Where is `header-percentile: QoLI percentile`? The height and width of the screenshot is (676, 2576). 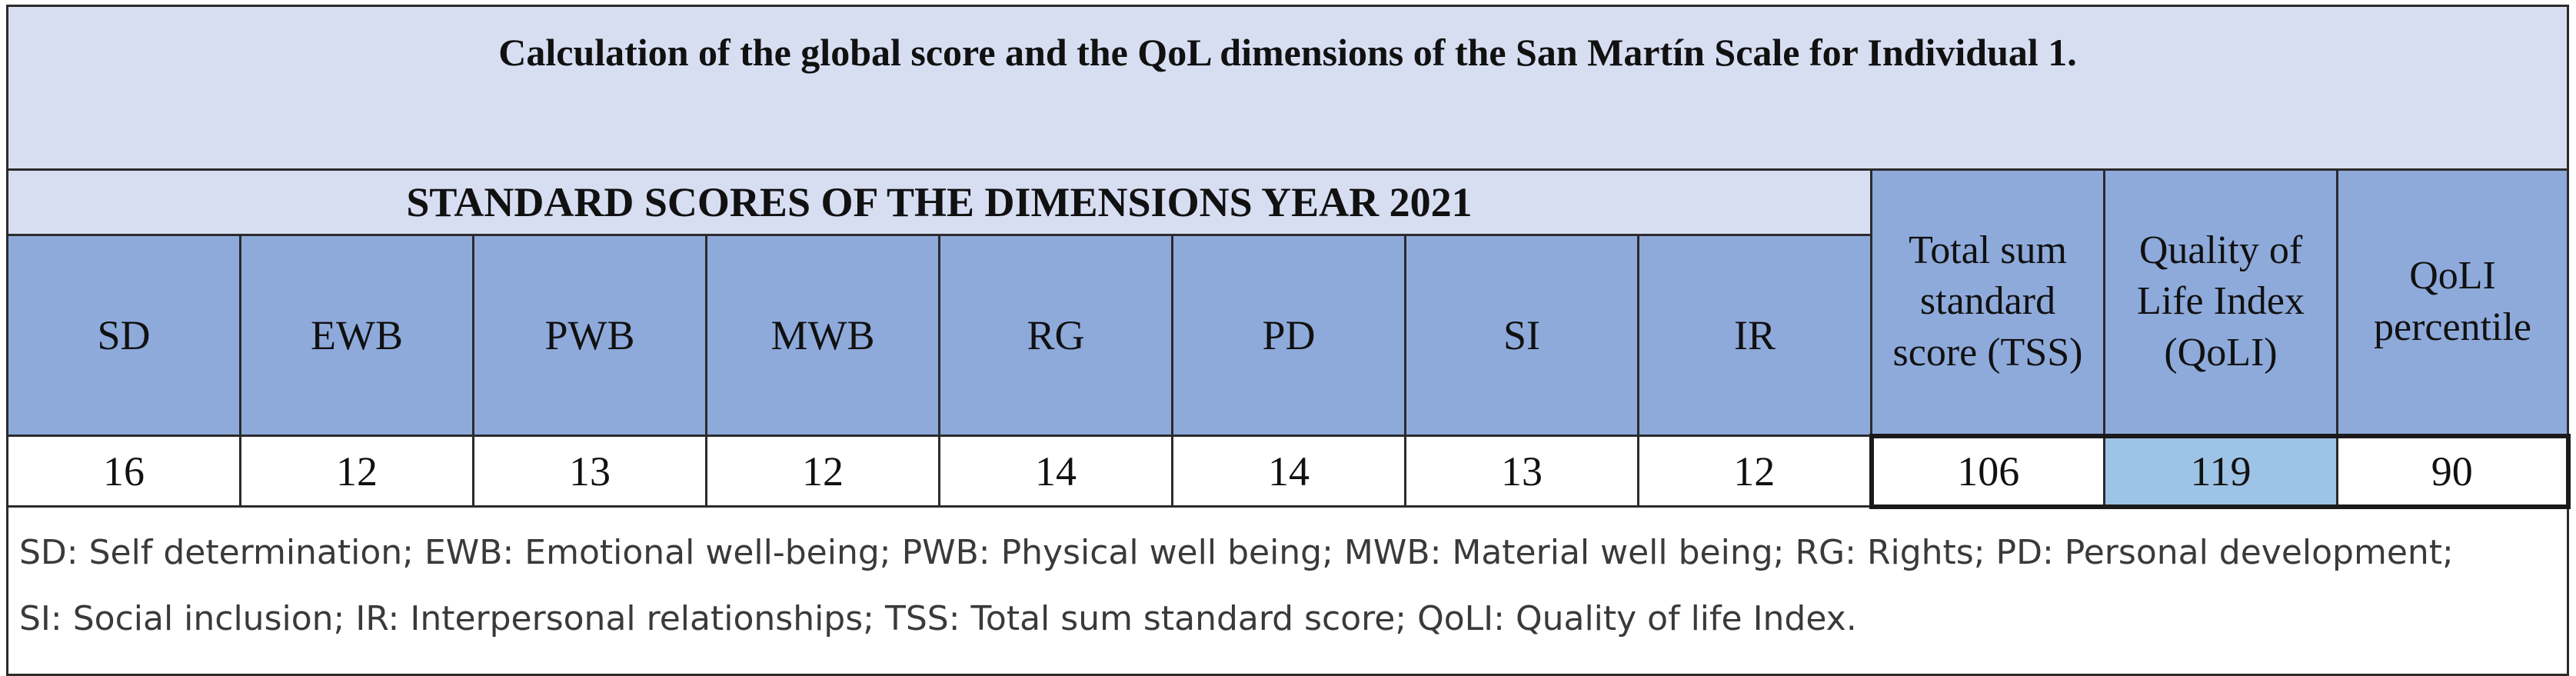 header-percentile: QoLI percentile is located at coordinates (2452, 302).